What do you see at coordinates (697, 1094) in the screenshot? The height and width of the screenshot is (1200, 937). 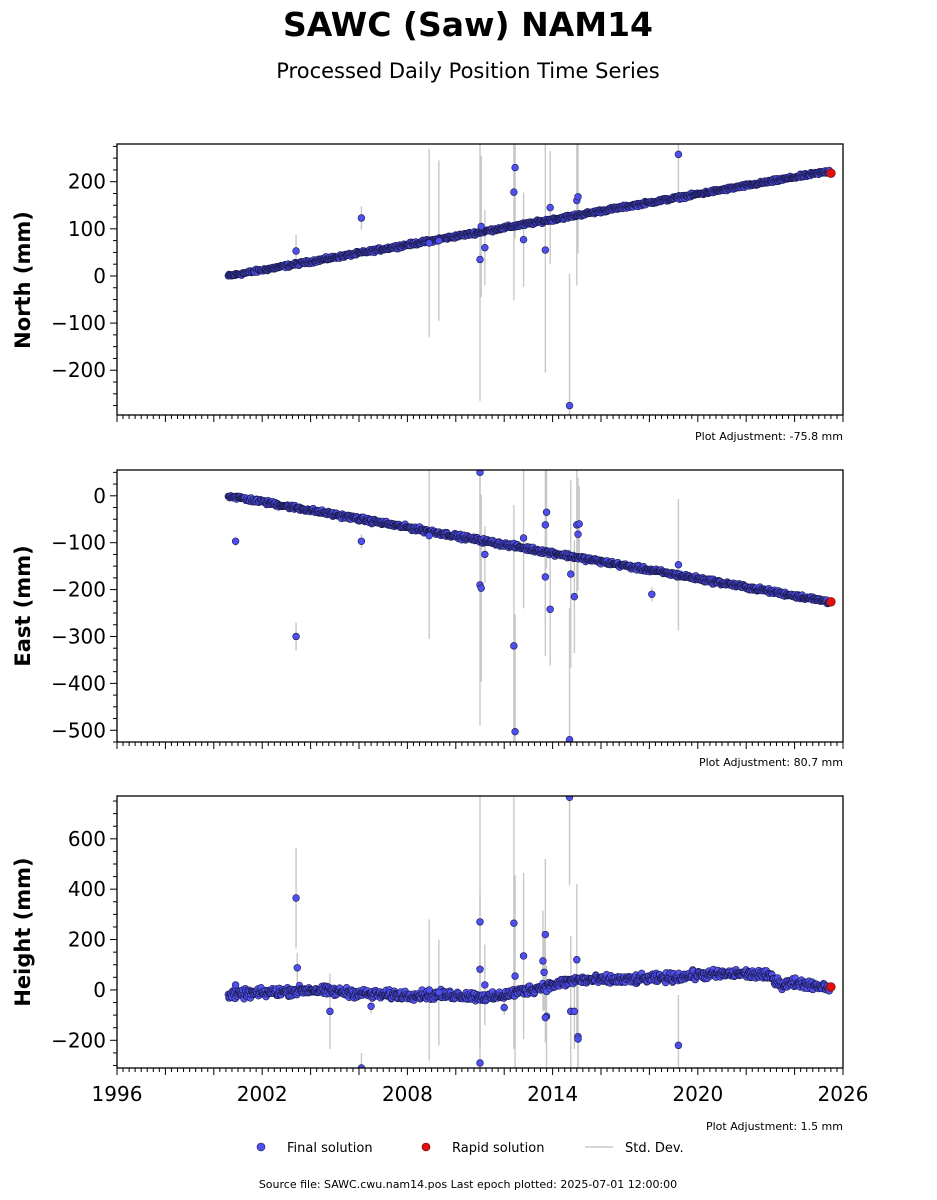 I see `height-x-tick-label: 2020` at bounding box center [697, 1094].